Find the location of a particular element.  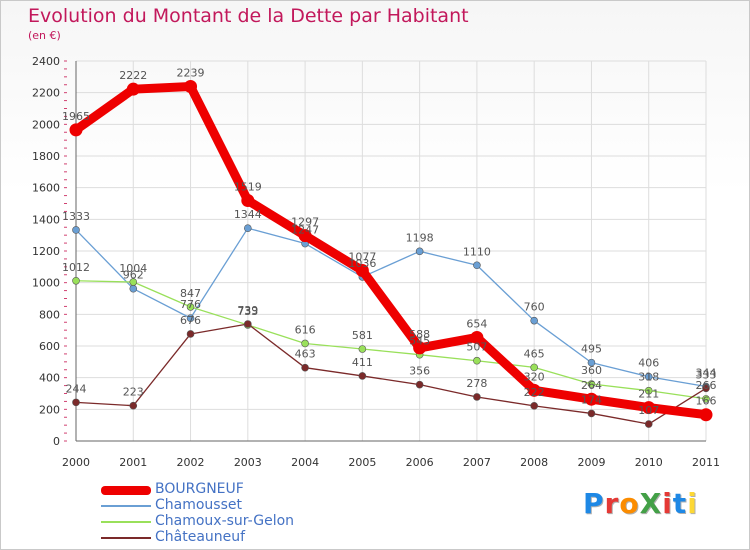

y-tick-label: 1000 is located at coordinates (46, 283).